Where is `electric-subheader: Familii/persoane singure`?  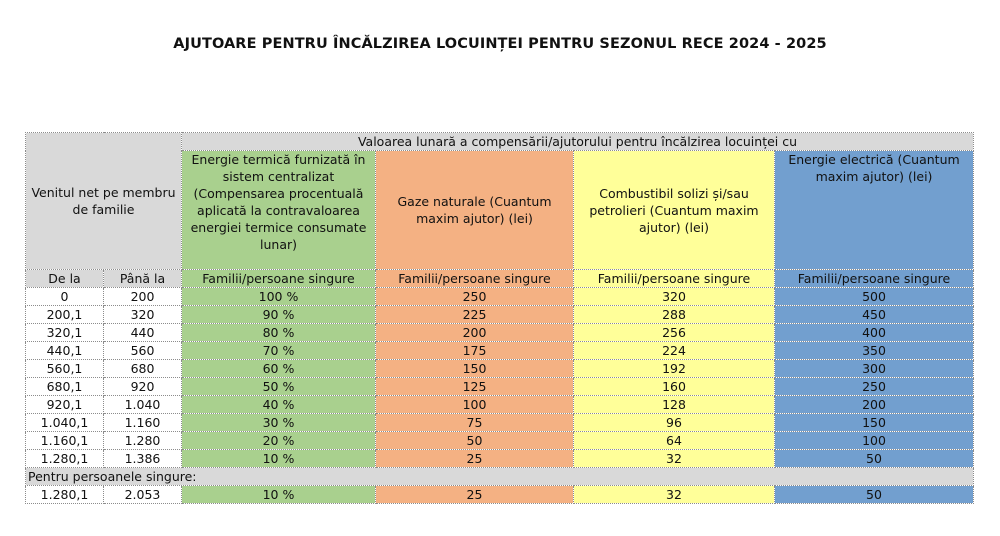 electric-subheader: Familii/persoane singure is located at coordinates (874, 278).